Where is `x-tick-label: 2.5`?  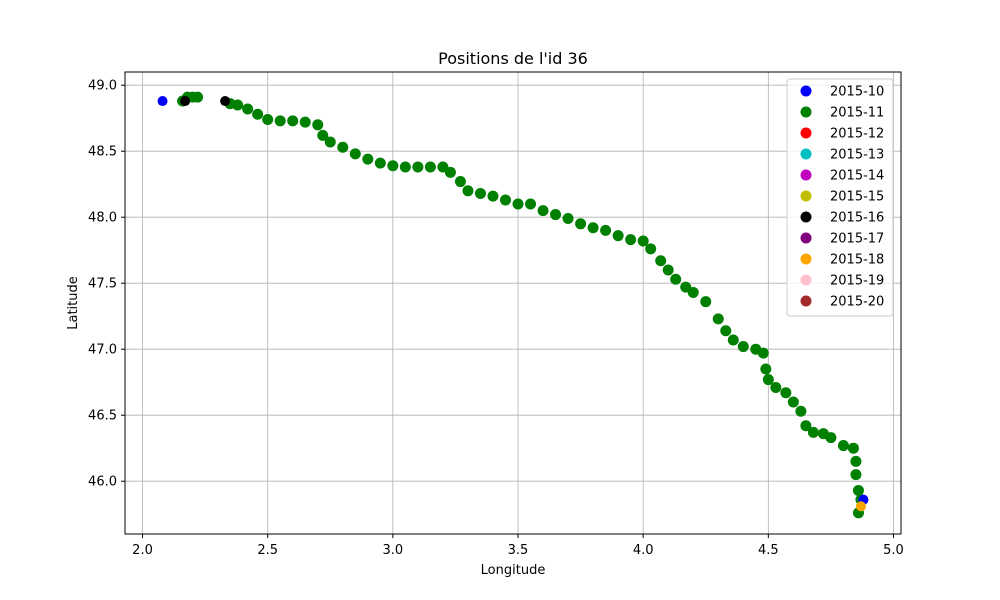 x-tick-label: 2.5 is located at coordinates (267, 550).